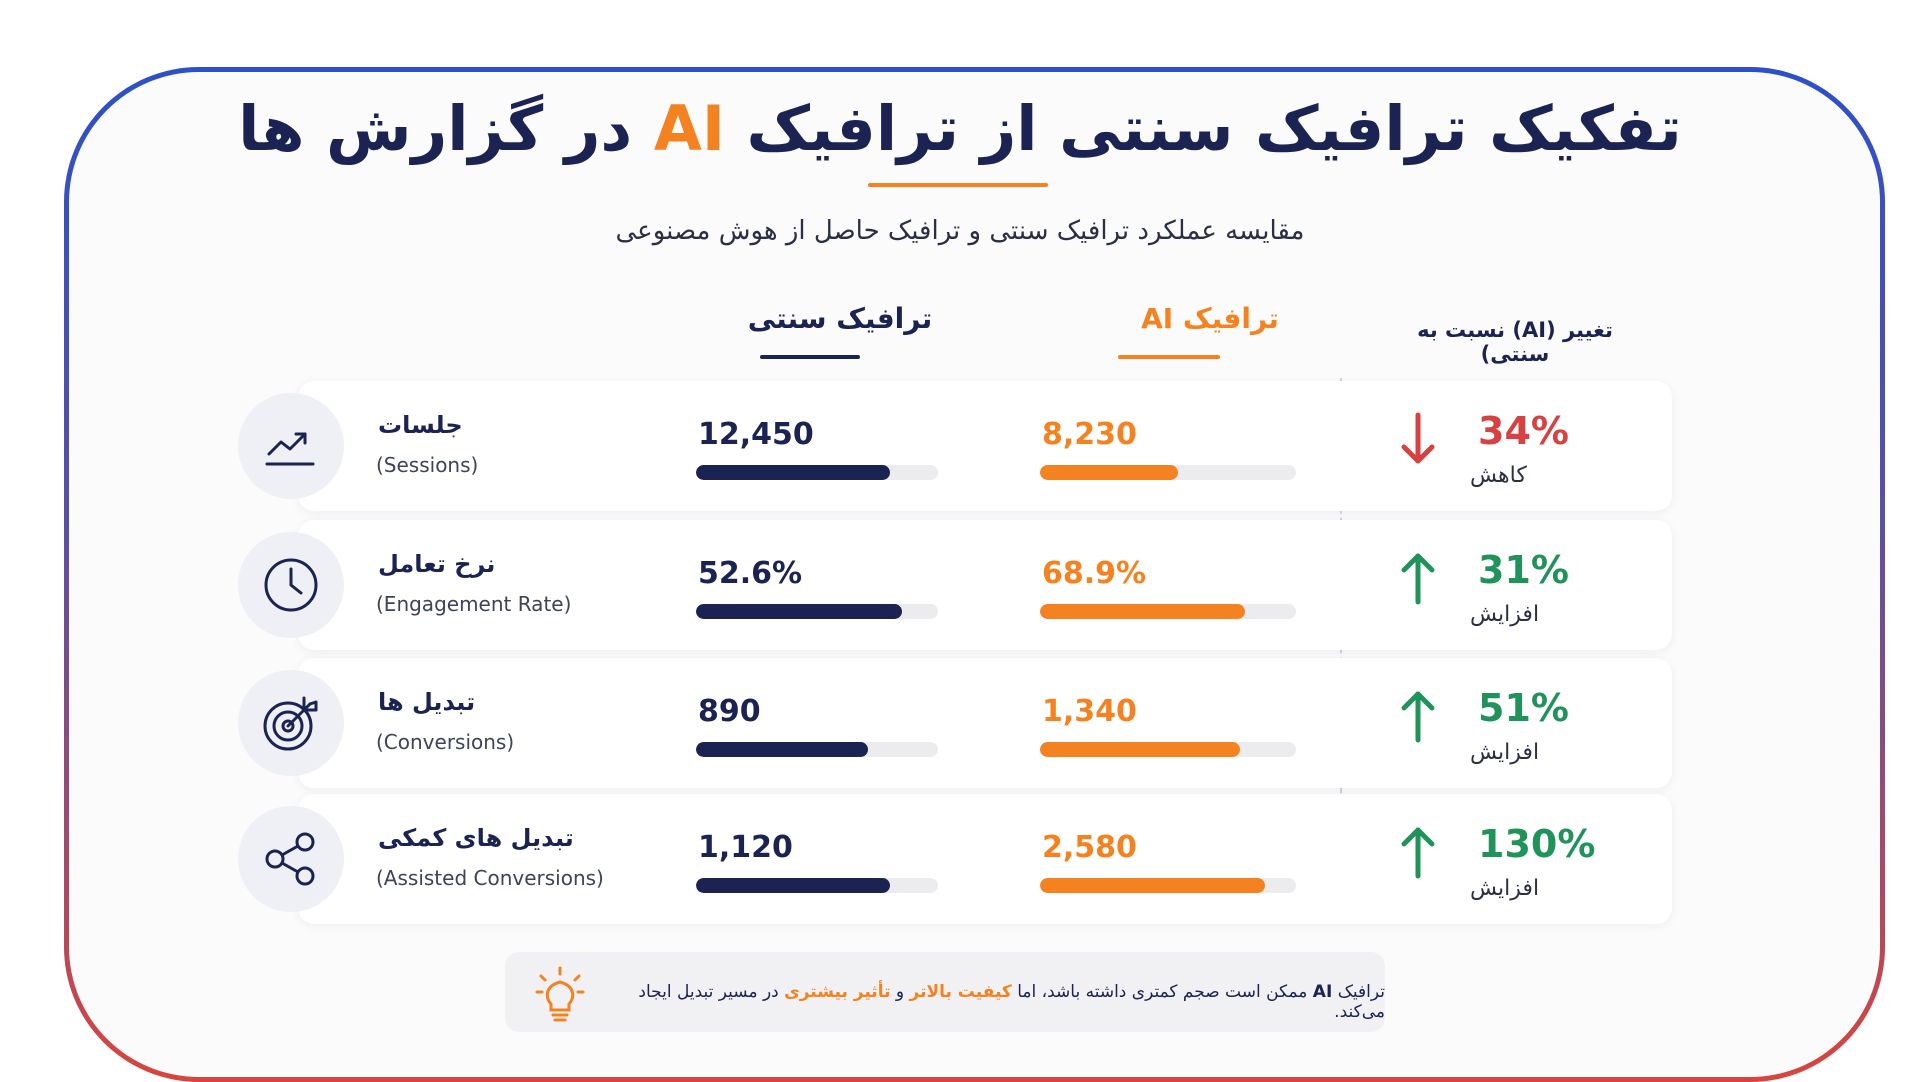 This screenshot has height=1082, width=1920. What do you see at coordinates (900, 992) in the screenshot?
I see `note-part-3: و` at bounding box center [900, 992].